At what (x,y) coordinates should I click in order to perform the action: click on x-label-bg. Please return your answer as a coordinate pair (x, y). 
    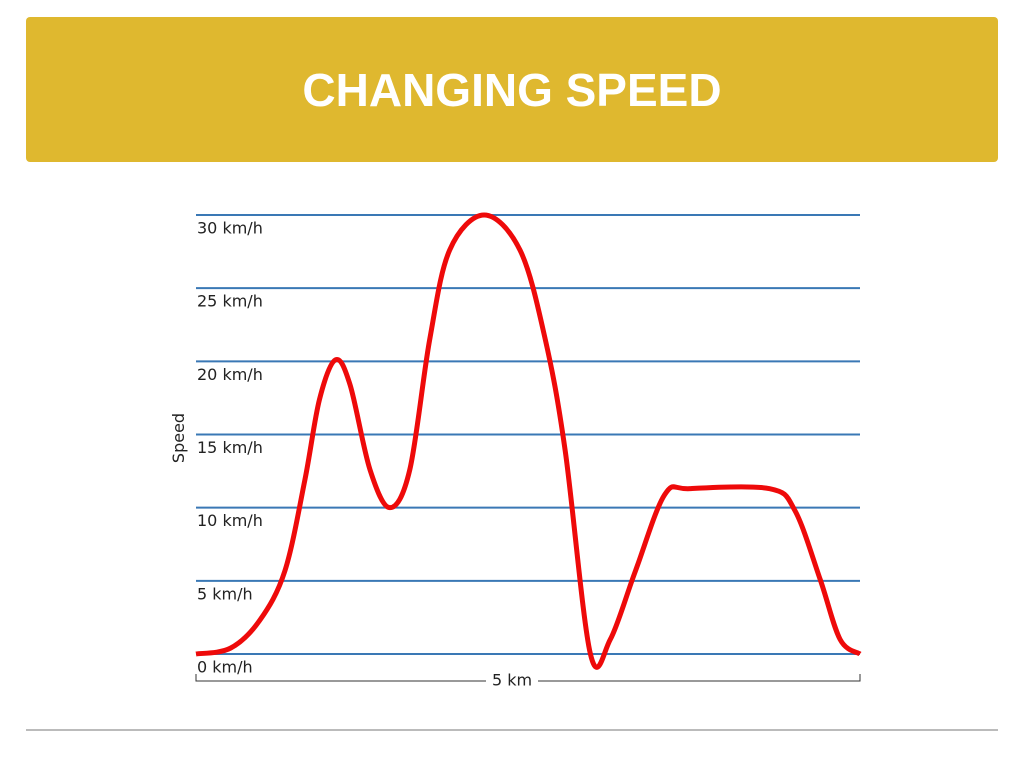
    Looking at the image, I should click on (512, 680).